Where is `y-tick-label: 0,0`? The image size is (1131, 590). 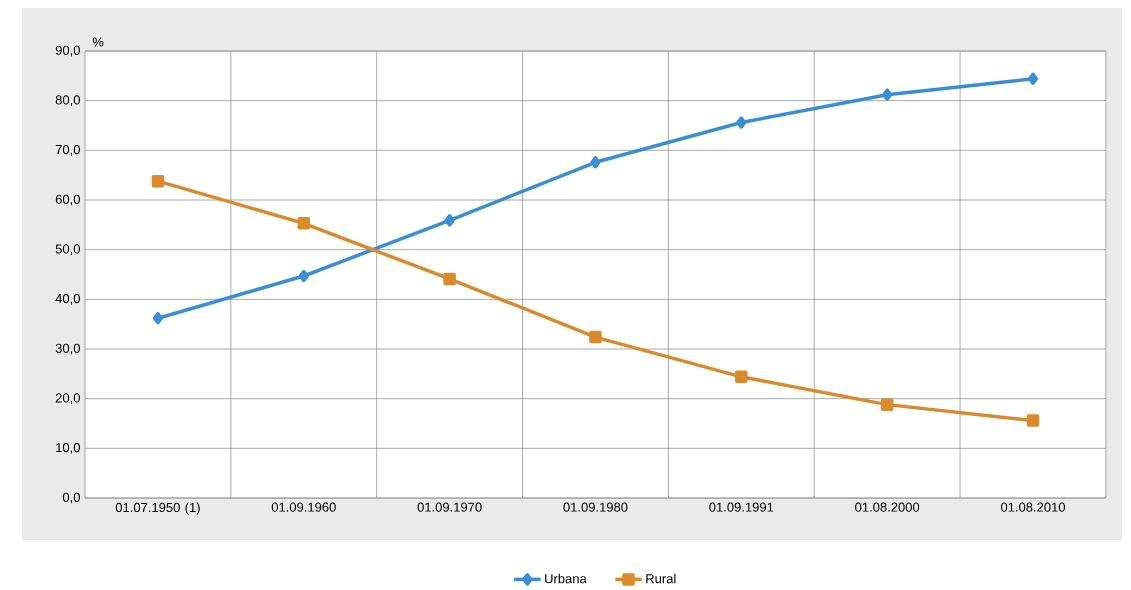 y-tick-label: 0,0 is located at coordinates (71, 498).